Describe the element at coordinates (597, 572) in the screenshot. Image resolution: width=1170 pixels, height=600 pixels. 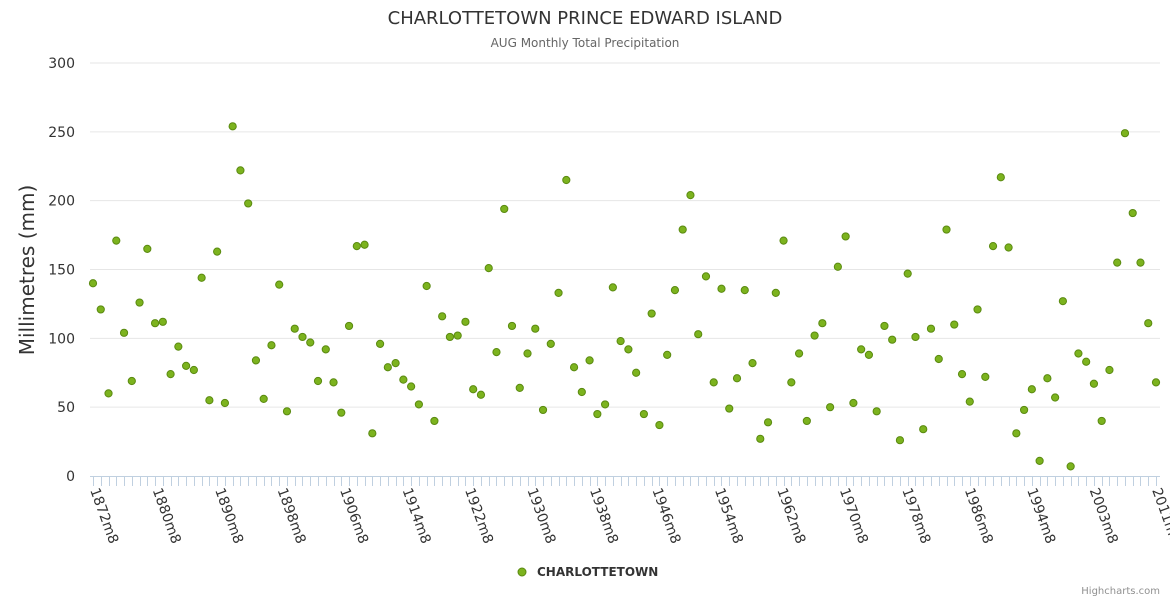
I see `legend-label: CHARLOTTETOWN` at that location.